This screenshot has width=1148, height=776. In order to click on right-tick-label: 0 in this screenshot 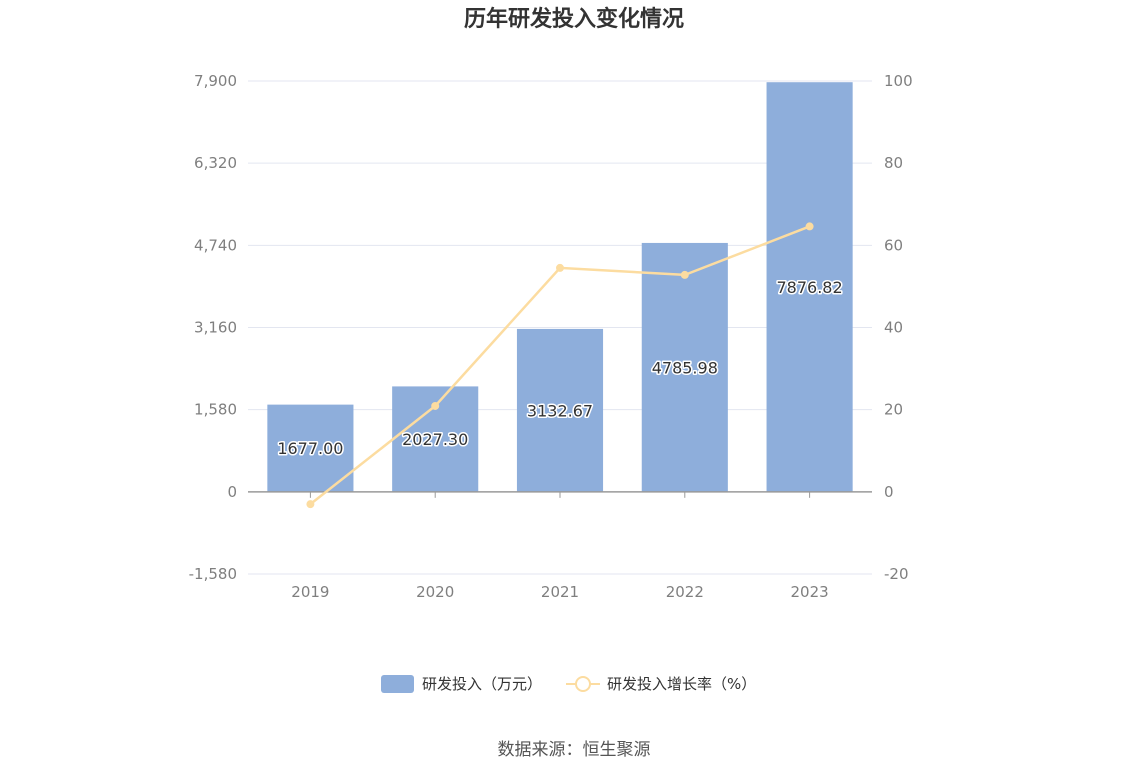, I will do `click(889, 492)`.